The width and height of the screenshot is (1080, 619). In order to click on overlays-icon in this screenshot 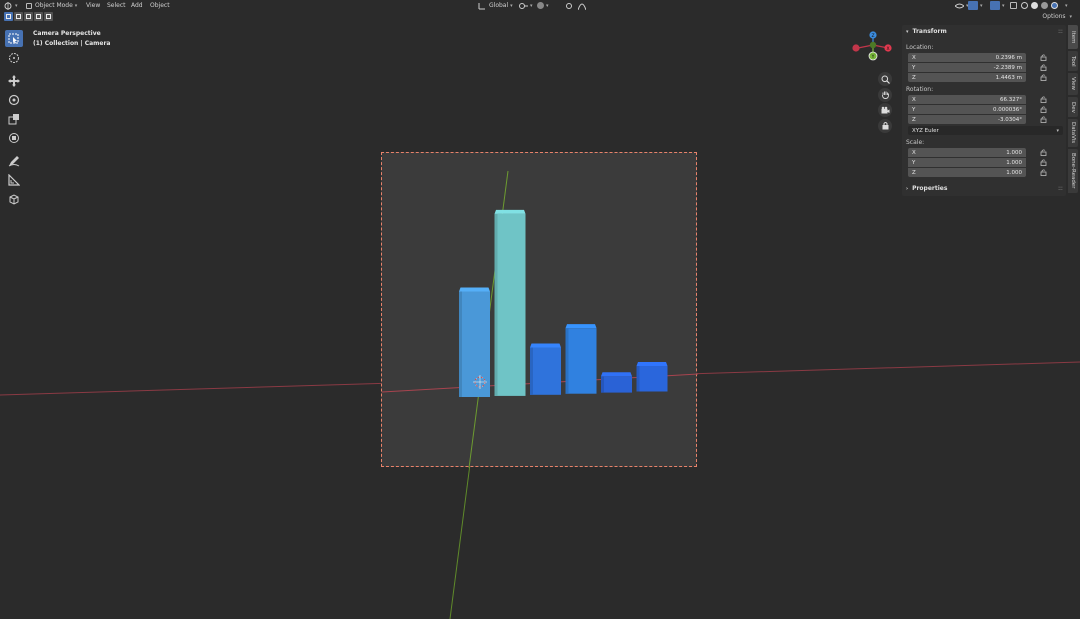, I will do `click(995, 5)`.